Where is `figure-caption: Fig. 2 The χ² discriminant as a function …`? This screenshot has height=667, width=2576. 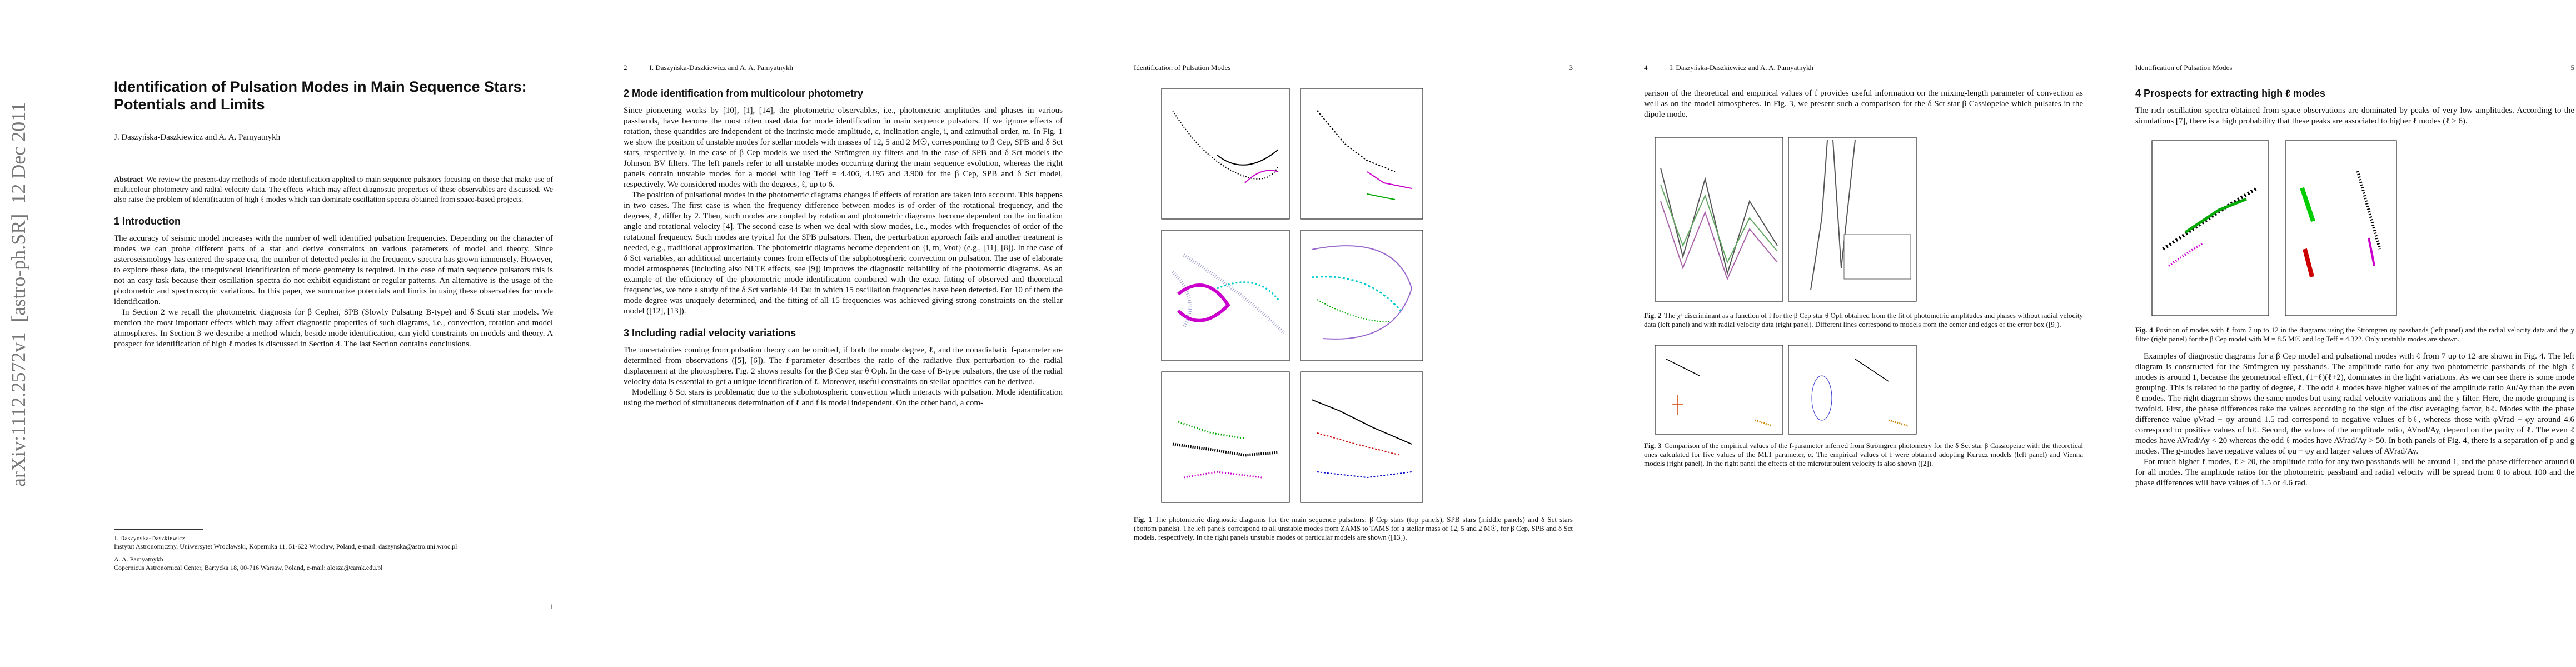
figure-caption: Fig. 2 The χ² discriminant as a function … is located at coordinates (1863, 320).